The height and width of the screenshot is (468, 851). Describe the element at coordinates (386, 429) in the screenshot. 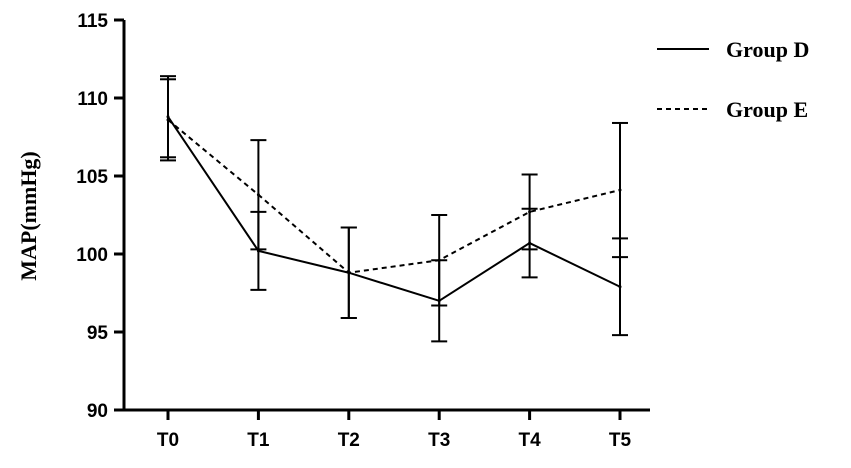

I see `x-axis: T0 T1 T2 T3 T4 T5` at that location.